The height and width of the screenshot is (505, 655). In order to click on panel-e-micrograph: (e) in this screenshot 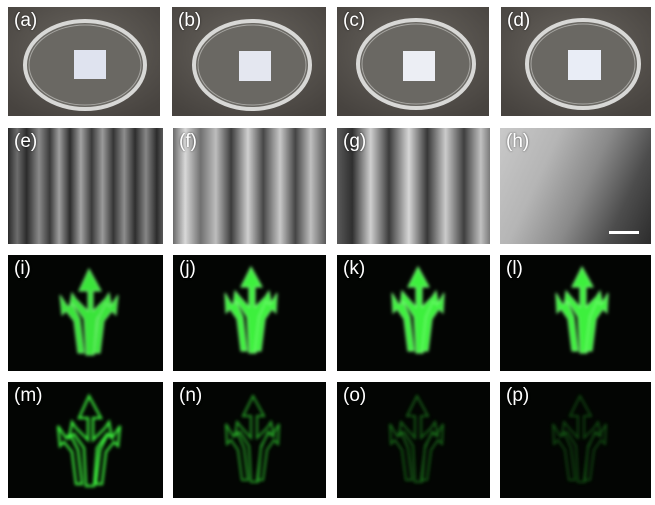, I will do `click(85, 186)`.